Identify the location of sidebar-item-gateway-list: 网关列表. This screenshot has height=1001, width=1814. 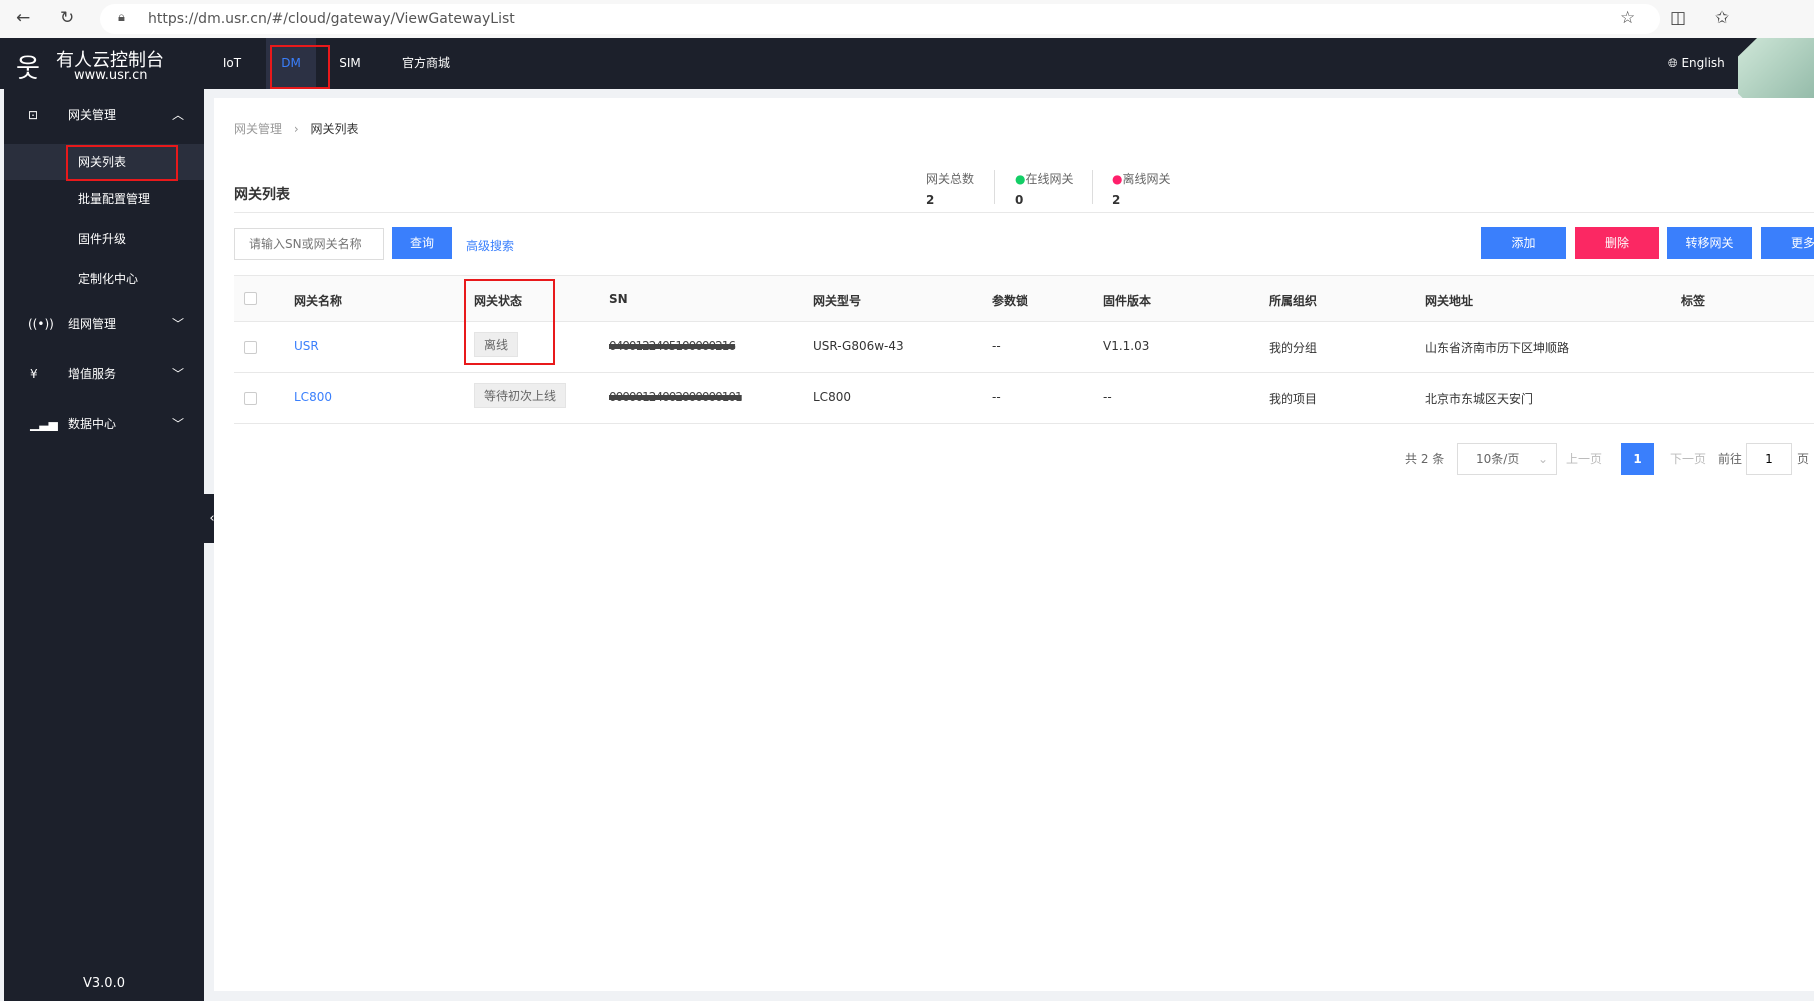
(104, 162).